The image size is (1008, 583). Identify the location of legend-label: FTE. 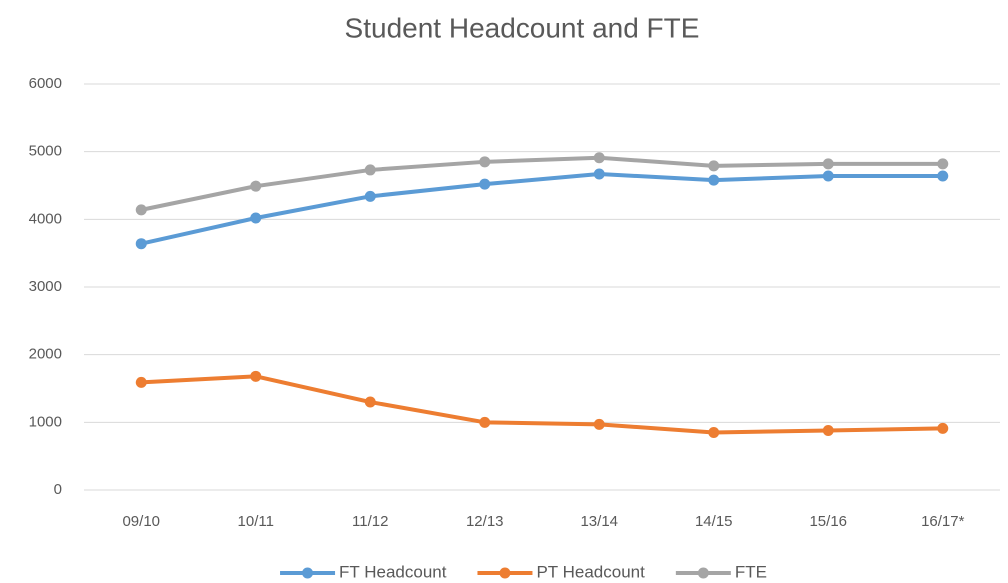
(751, 571).